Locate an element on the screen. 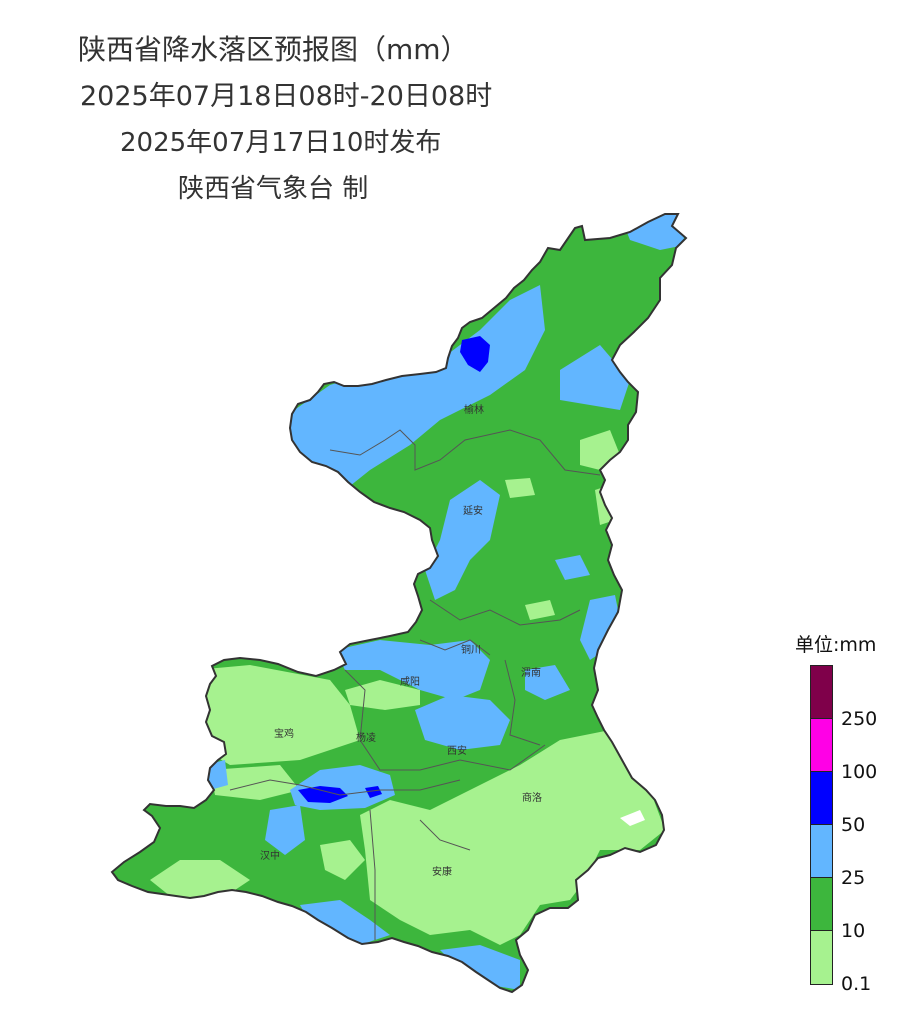 Image resolution: width=900 pixels, height=1020 pixels. zone-25-50-north is located at coordinates (412, 387).